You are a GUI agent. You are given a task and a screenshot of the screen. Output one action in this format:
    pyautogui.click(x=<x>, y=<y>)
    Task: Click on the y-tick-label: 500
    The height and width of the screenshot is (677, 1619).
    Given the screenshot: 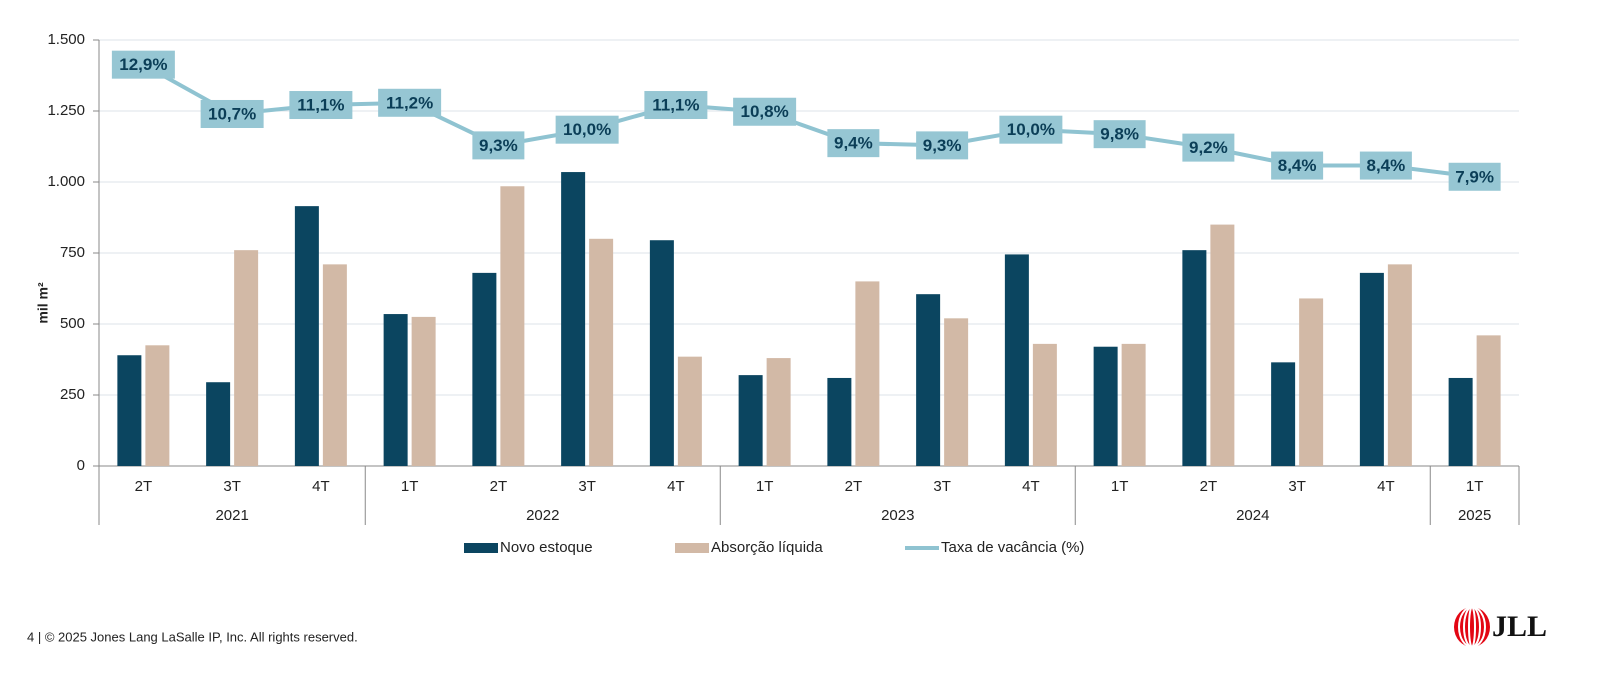 What is the action you would take?
    pyautogui.click(x=72, y=323)
    